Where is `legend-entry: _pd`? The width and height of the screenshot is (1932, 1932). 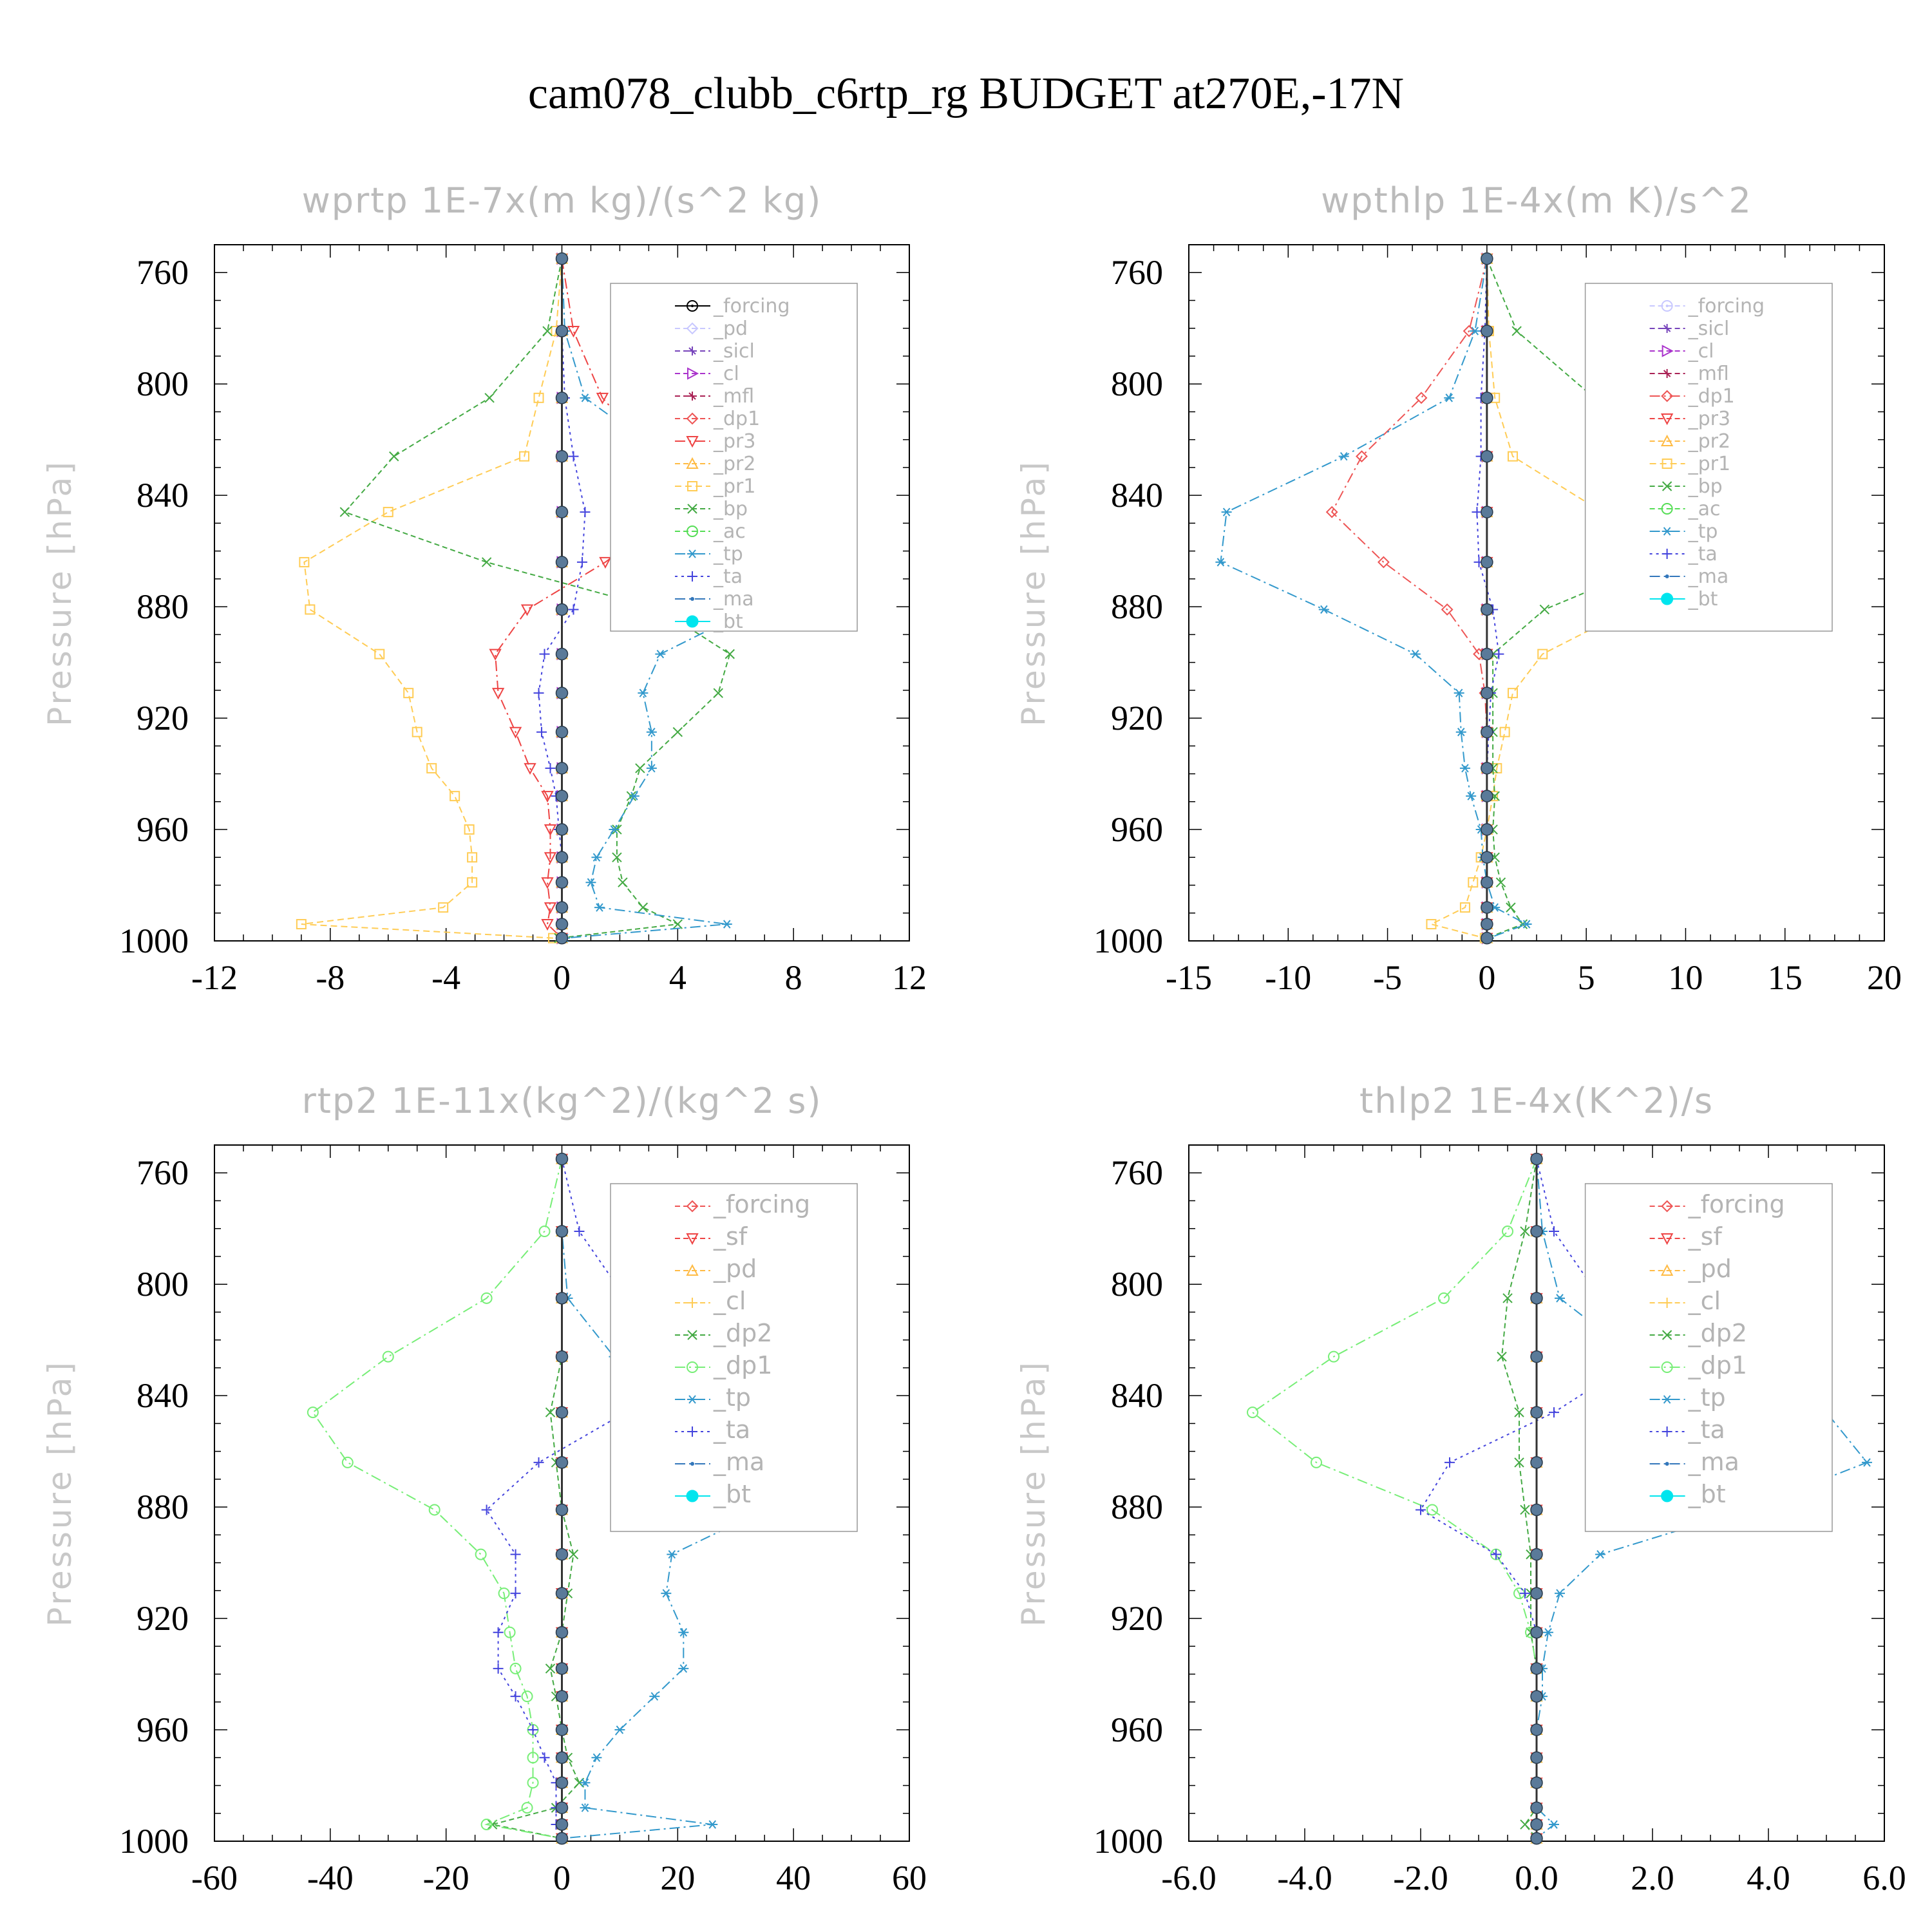
legend-entry: _pd is located at coordinates (716, 1269).